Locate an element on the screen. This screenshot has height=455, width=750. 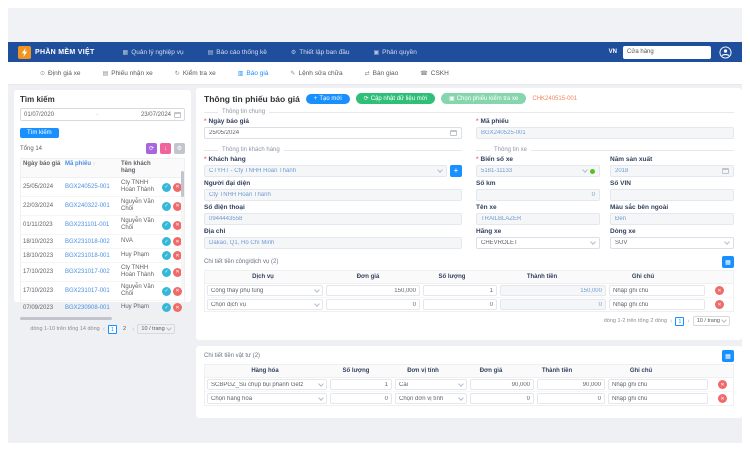
material-qty-input: 0 is located at coordinates (361, 398).